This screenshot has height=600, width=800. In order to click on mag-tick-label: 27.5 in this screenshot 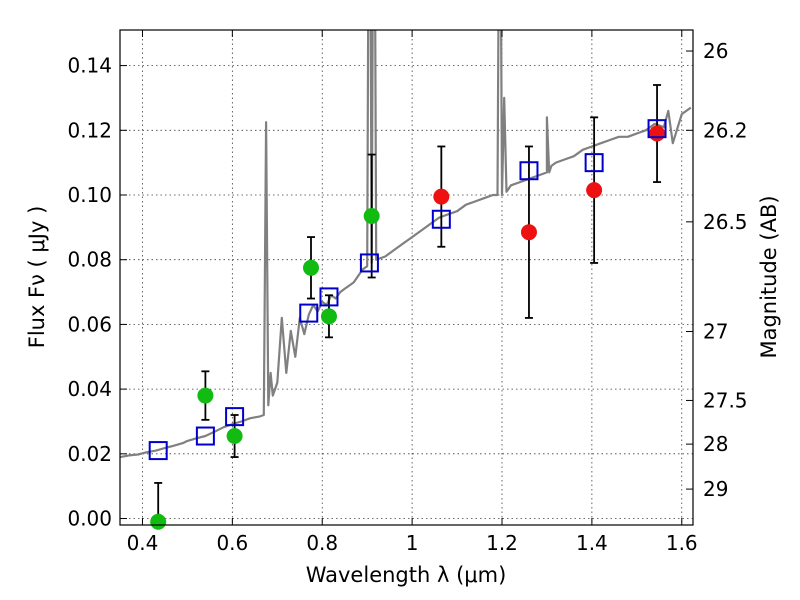, I will do `click(725, 400)`.